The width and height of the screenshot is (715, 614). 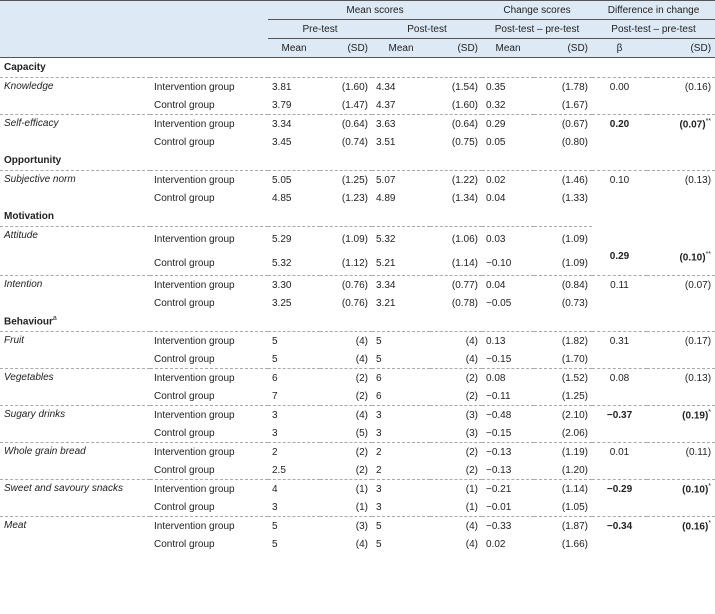 What do you see at coordinates (695, 490) in the screenshot?
I see `sd-value: (0.10)` at bounding box center [695, 490].